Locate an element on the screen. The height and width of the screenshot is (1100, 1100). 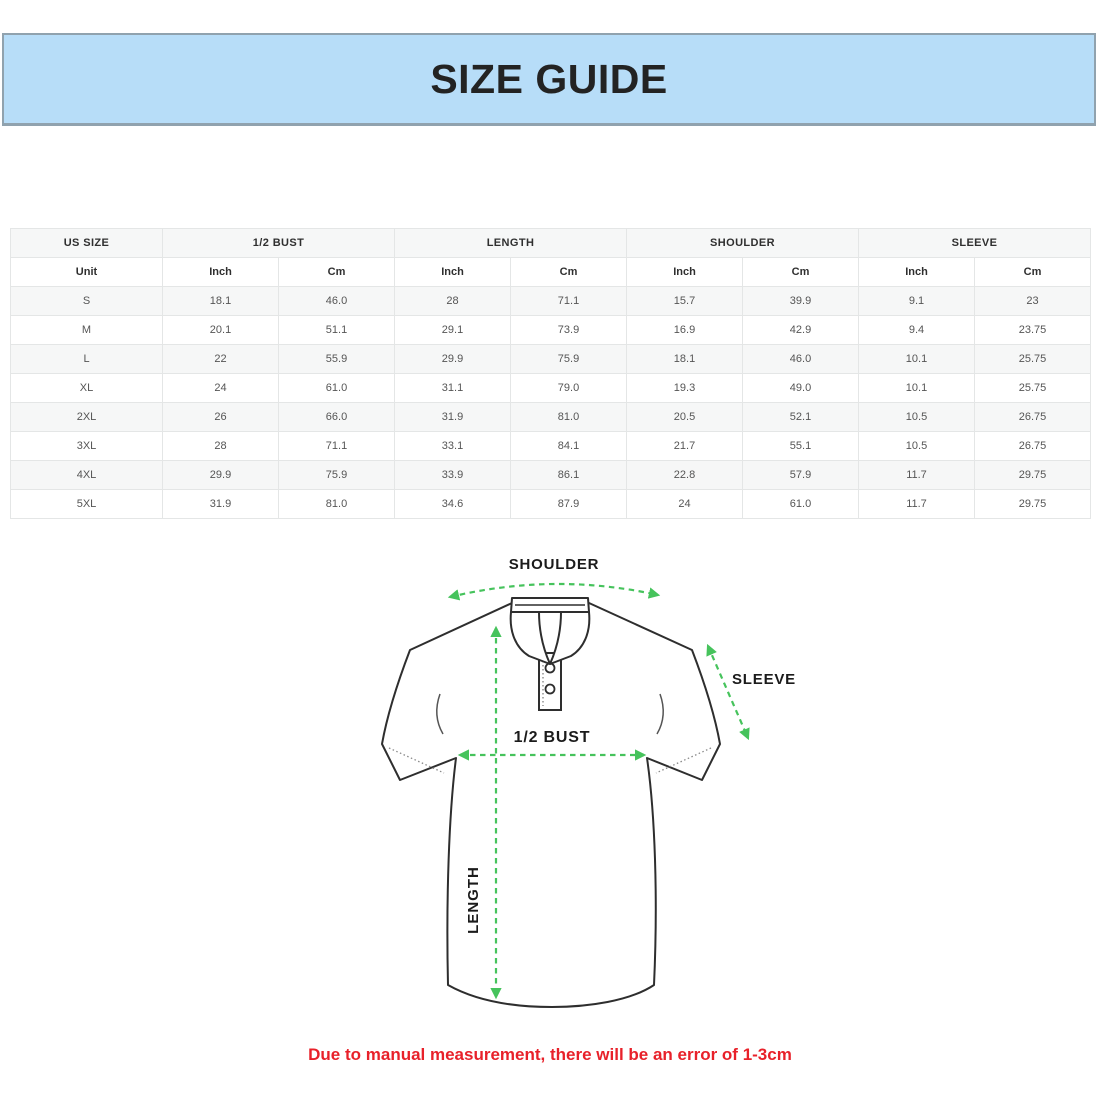
size-cell: 79.0 is located at coordinates (568, 388).